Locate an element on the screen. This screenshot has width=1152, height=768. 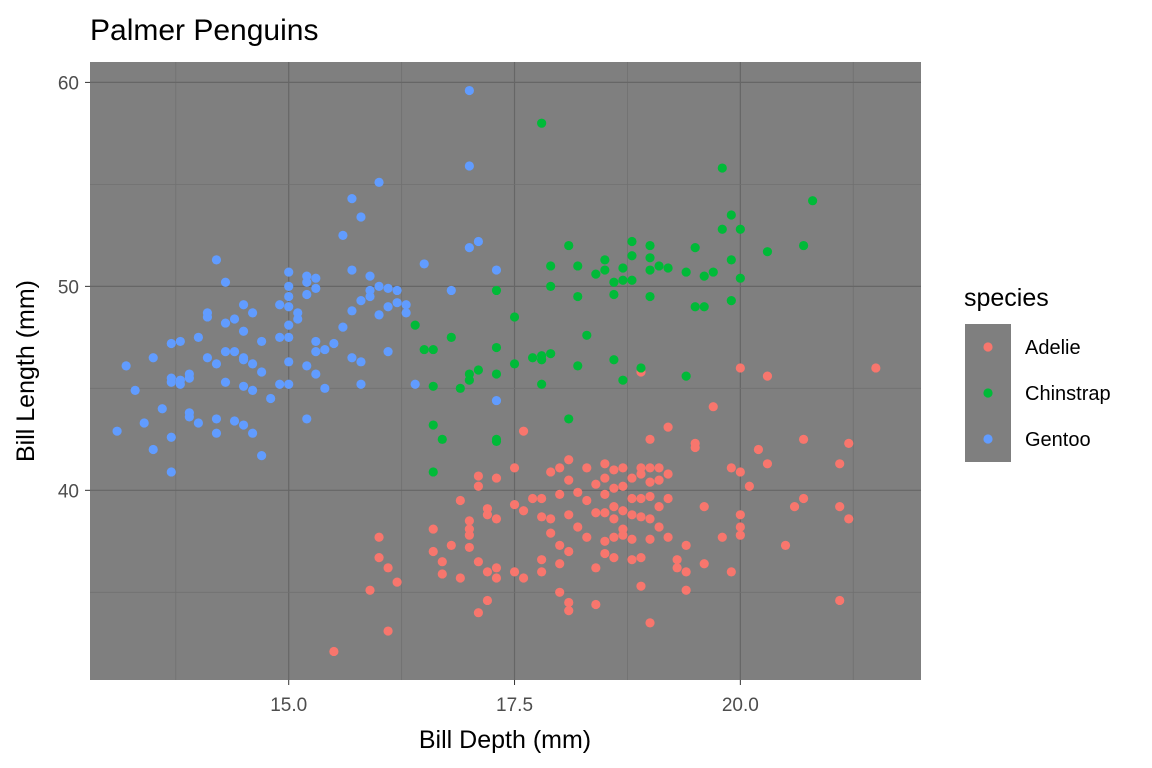
legend-label-adelie: Adelie is located at coordinates (1053, 348).